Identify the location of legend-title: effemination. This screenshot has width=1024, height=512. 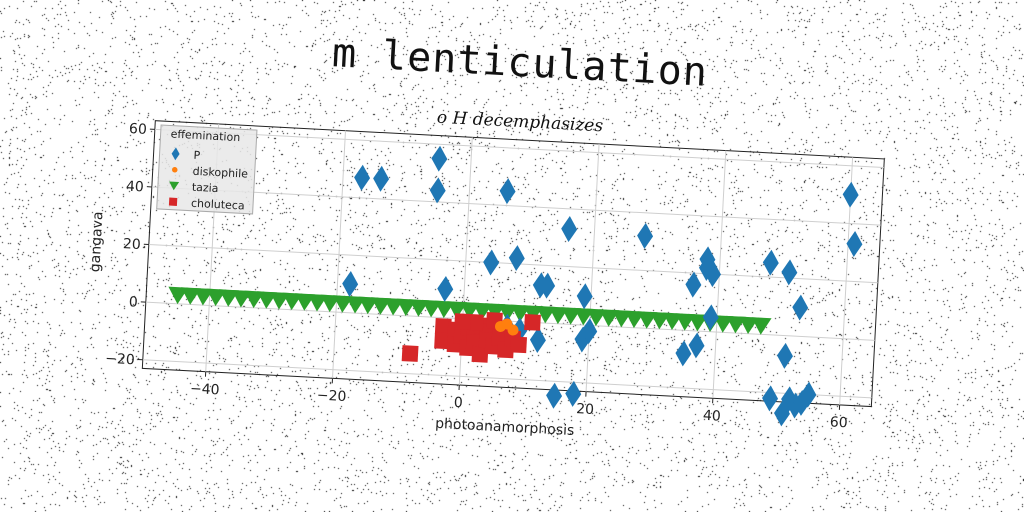
(205, 136).